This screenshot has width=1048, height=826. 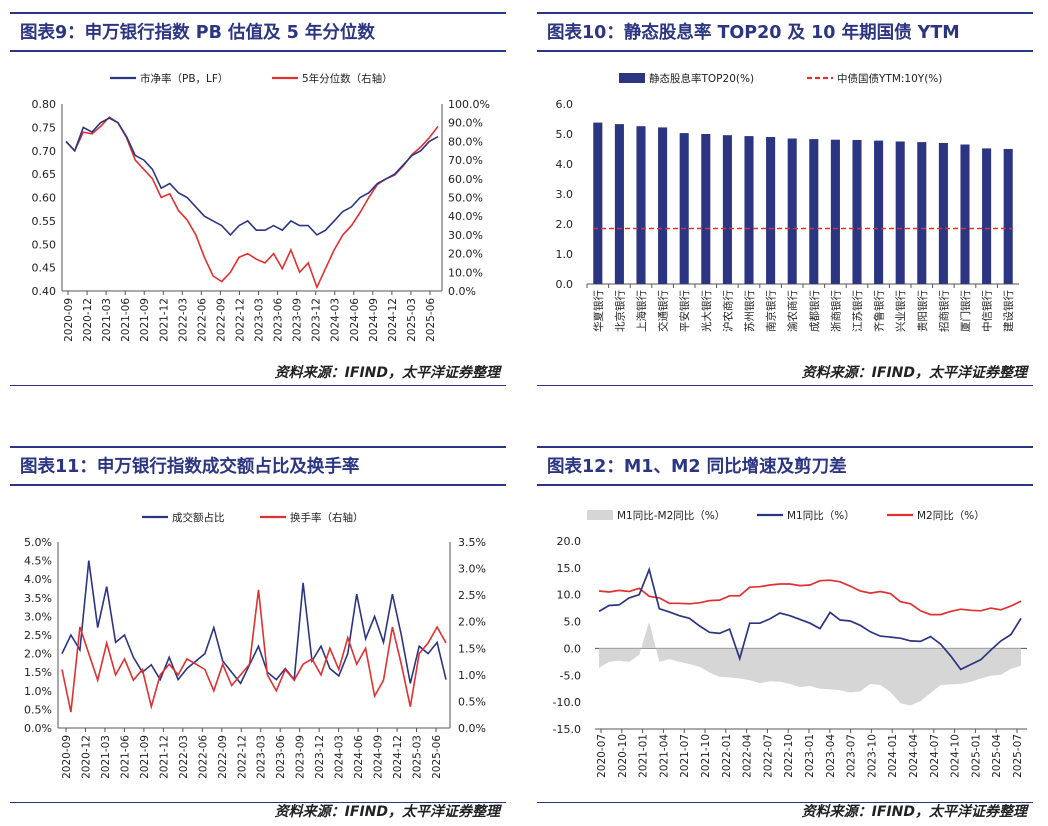 I want to click on y-tick-label: 2.0, so click(x=565, y=224).